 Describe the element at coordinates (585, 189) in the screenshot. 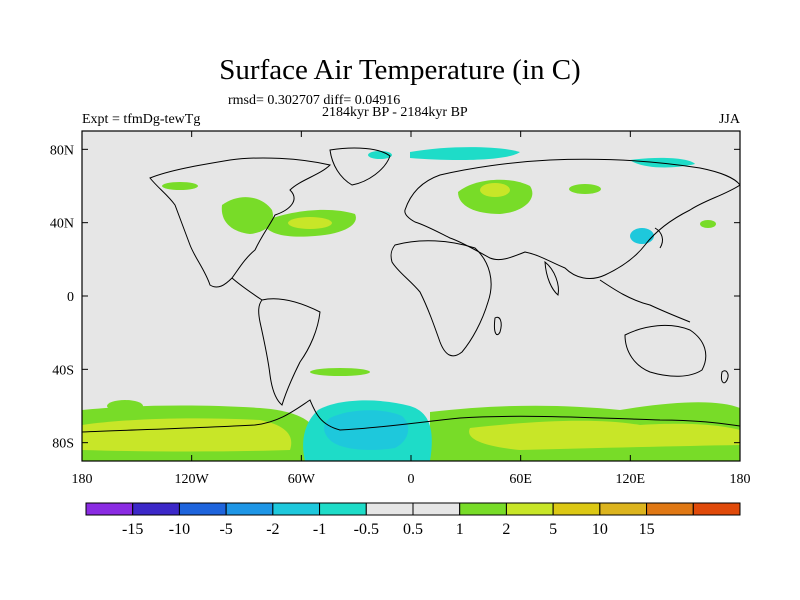

I see `anomaly-patch-siberia` at that location.